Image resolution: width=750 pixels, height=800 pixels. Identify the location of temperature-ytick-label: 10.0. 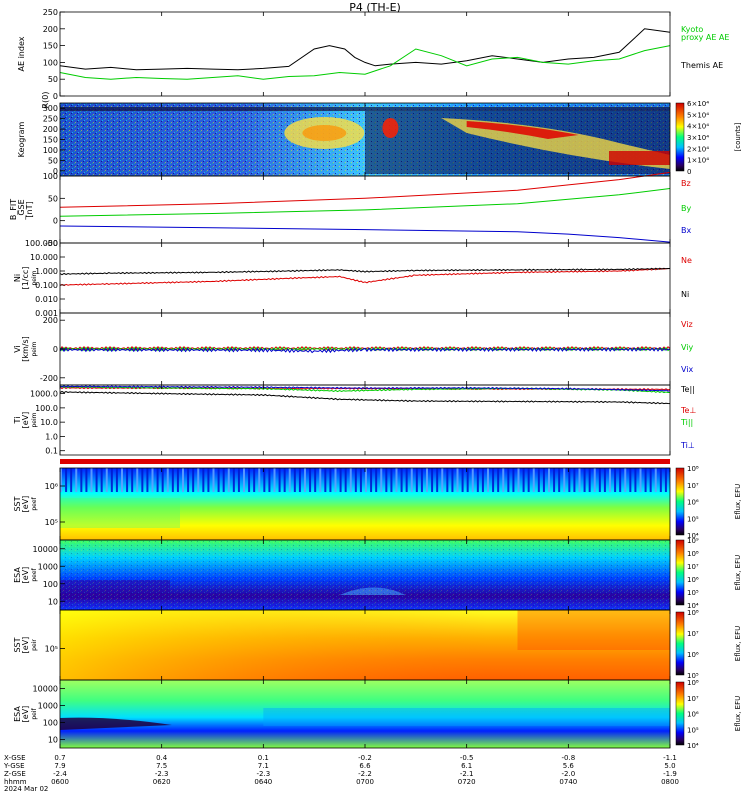
(49, 422).